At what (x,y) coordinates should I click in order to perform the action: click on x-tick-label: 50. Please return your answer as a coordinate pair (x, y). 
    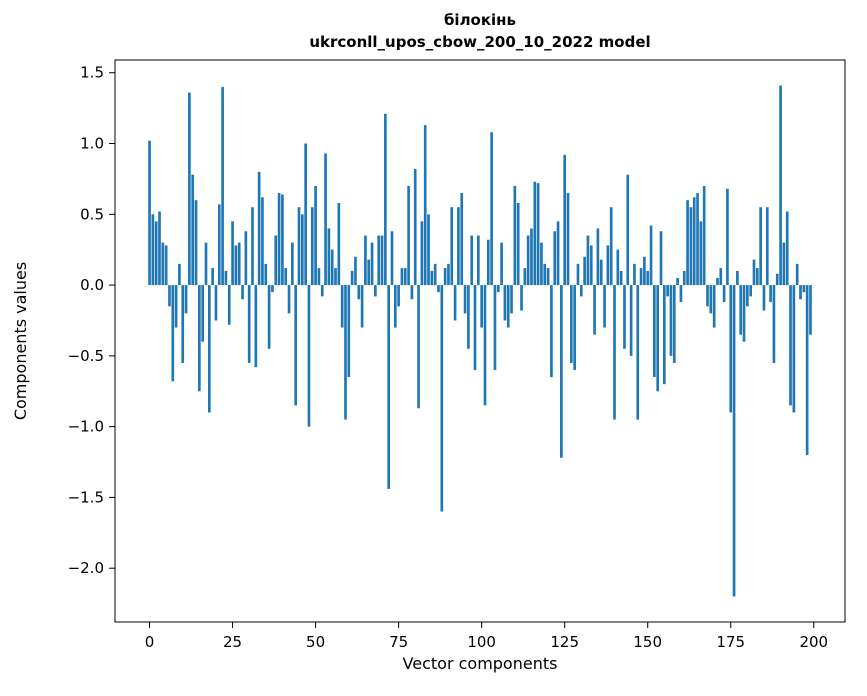
    Looking at the image, I should click on (315, 642).